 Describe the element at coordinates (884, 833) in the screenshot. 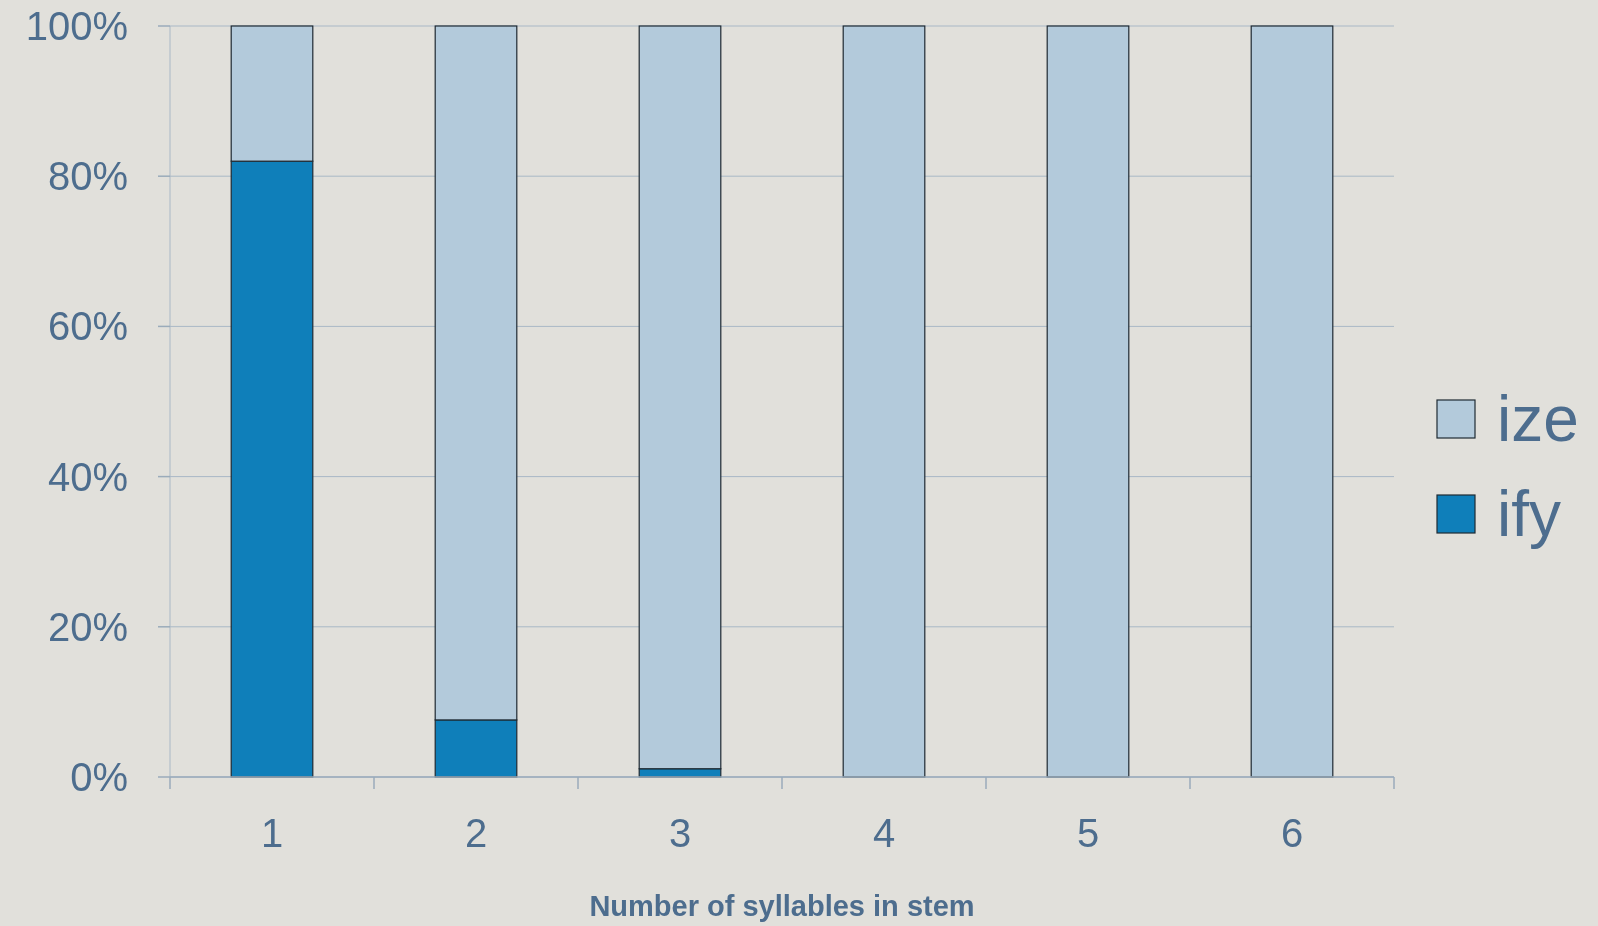

I see `x-tick-label: 4` at that location.